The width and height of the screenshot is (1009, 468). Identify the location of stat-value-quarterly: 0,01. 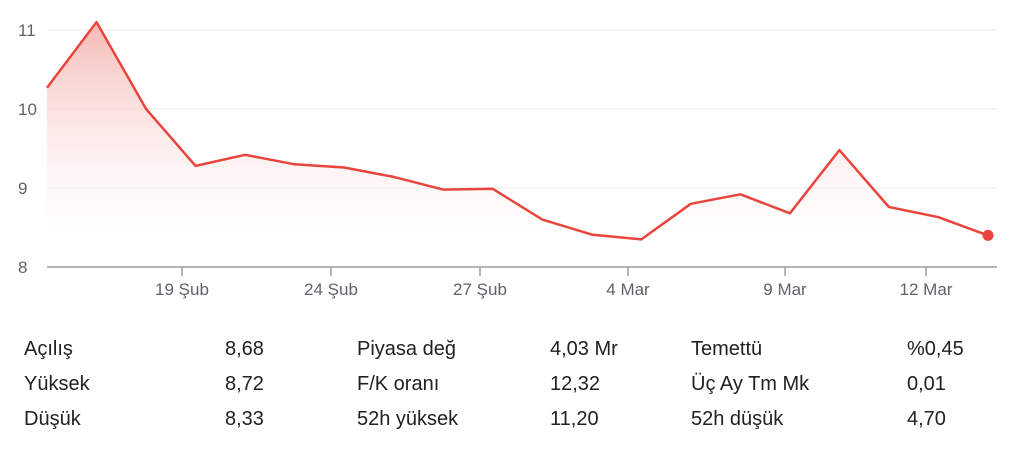
(926, 384).